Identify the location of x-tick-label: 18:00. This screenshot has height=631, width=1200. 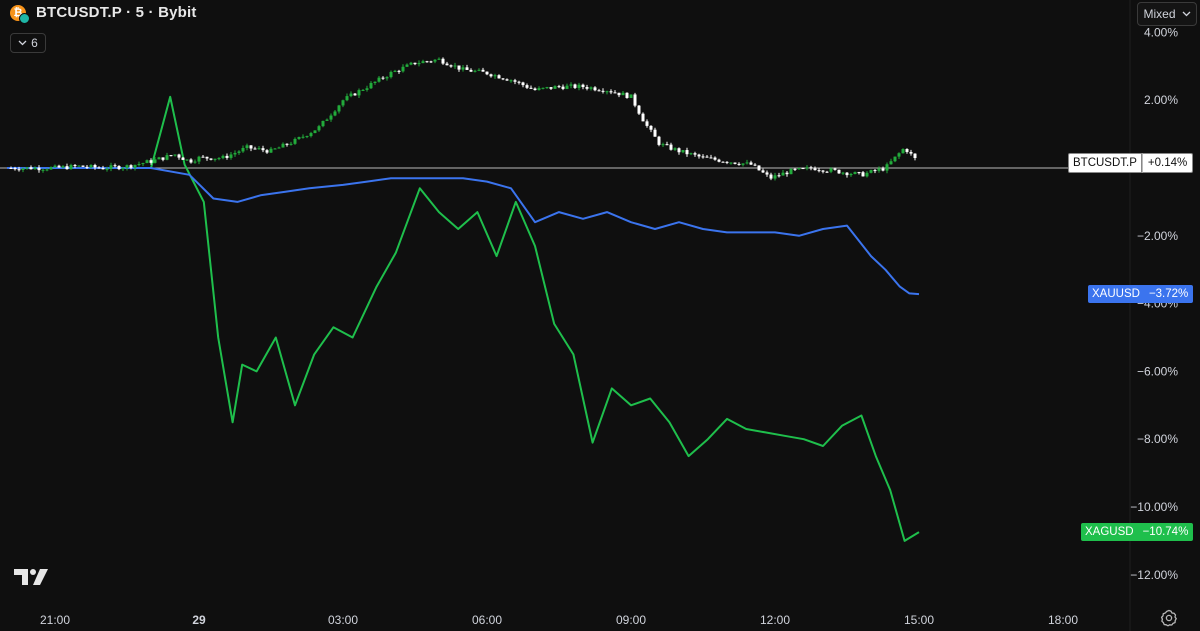
(1063, 620).